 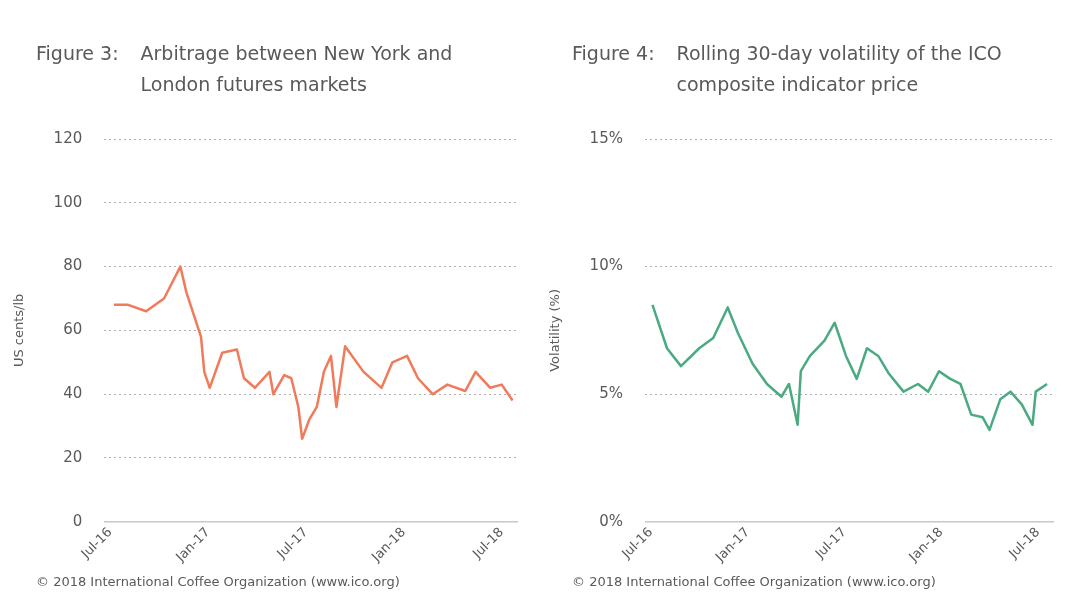 What do you see at coordinates (555, 330) in the screenshot?
I see `y-axis-title: Volatility (%)` at bounding box center [555, 330].